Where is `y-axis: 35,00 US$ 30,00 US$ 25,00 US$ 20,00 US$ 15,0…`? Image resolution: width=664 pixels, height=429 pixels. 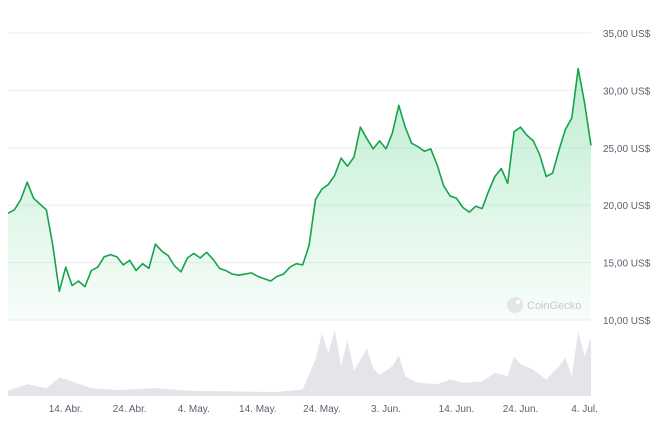
y-axis: 35,00 US$ 30,00 US$ 25,00 US$ 20,00 US$ 15,0… is located at coordinates (627, 178).